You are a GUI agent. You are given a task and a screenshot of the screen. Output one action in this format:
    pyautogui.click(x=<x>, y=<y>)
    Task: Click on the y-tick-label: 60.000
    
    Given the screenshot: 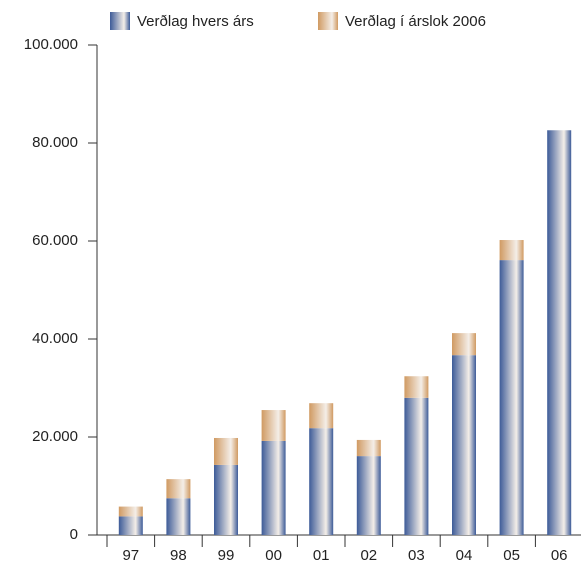 What is the action you would take?
    pyautogui.click(x=55, y=240)
    